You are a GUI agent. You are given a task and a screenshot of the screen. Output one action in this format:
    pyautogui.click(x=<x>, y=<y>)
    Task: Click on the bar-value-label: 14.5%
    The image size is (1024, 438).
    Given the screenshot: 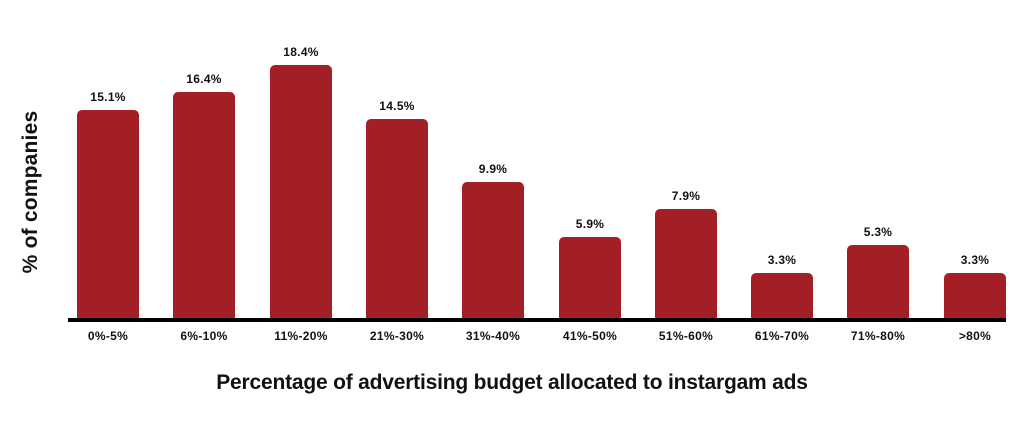 What is the action you would take?
    pyautogui.click(x=397, y=106)
    